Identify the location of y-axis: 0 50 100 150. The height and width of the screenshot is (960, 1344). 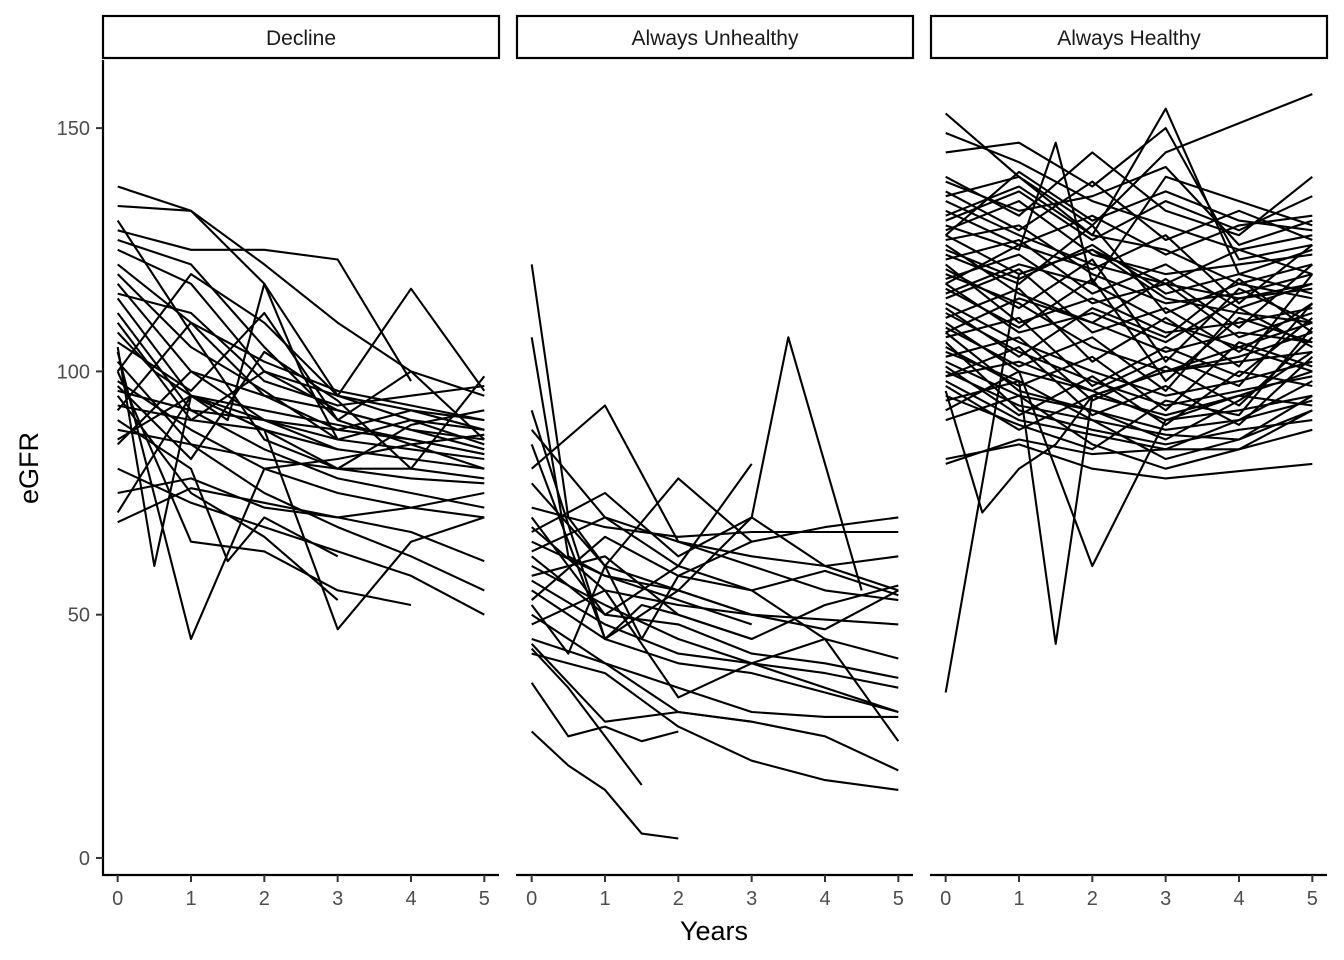
(81, 468).